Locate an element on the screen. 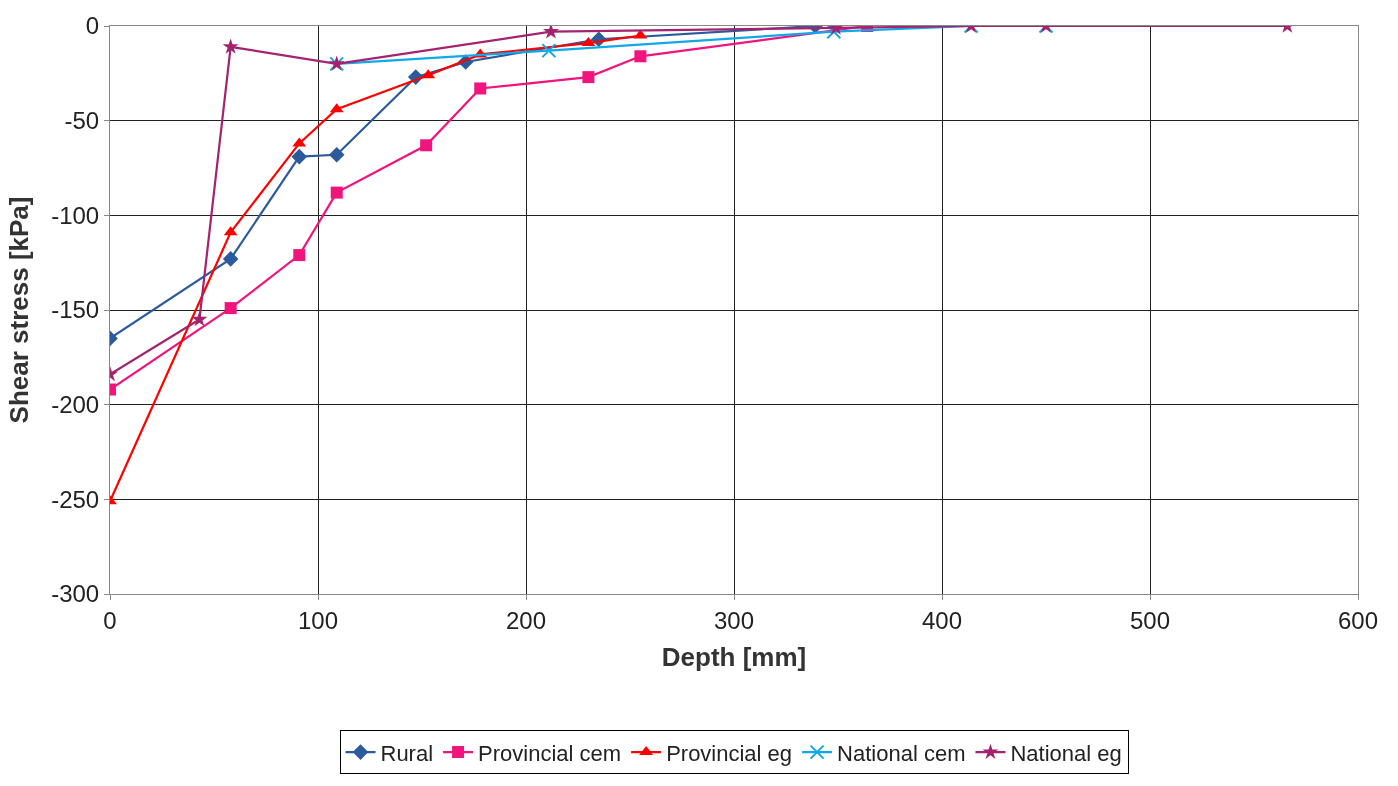 This screenshot has height=786, width=1398. x-axis-title: Depth [mm] is located at coordinates (734, 657).